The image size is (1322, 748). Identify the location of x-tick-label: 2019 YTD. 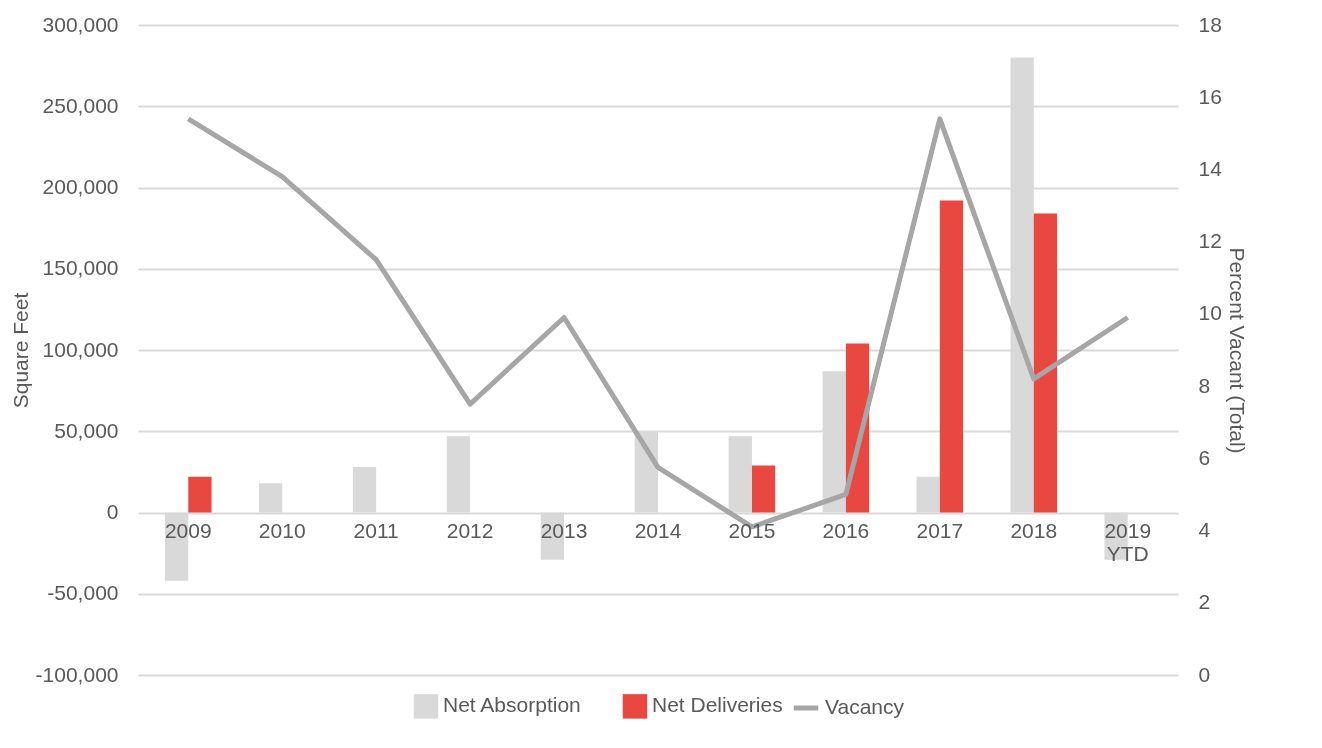
(1128, 542).